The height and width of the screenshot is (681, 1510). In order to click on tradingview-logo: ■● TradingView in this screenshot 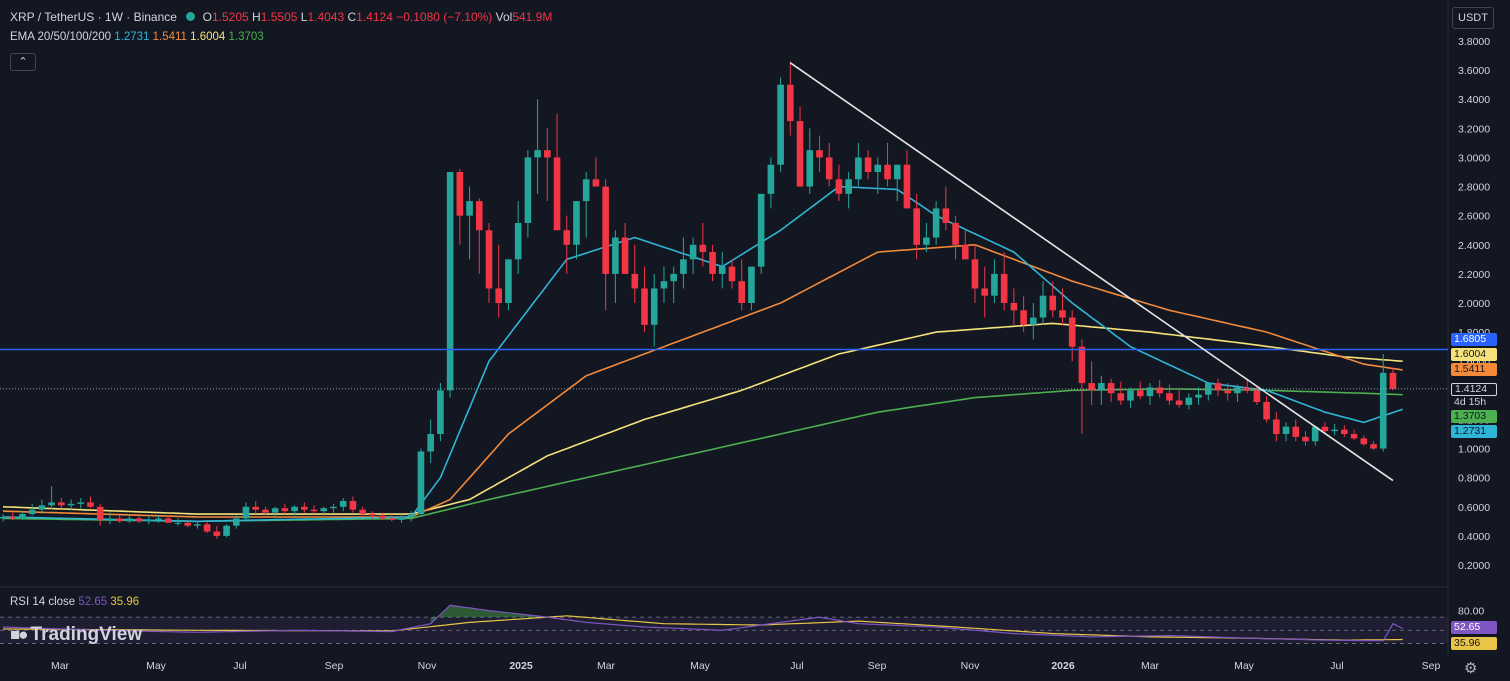, I will do `click(76, 635)`.